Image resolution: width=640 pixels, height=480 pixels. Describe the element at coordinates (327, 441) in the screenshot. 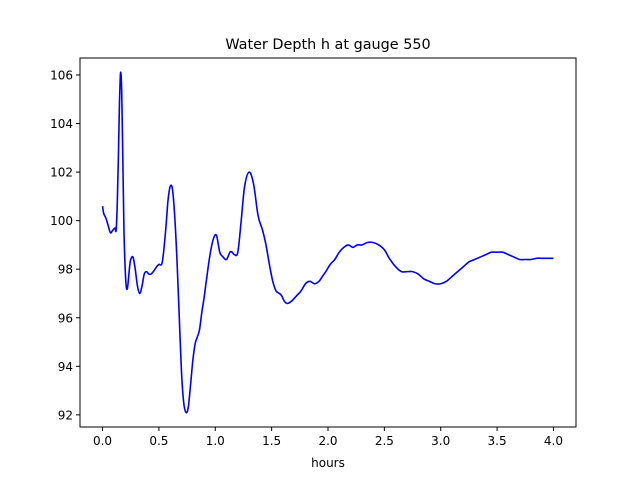

I see `x-tick-label: 2.0` at that location.